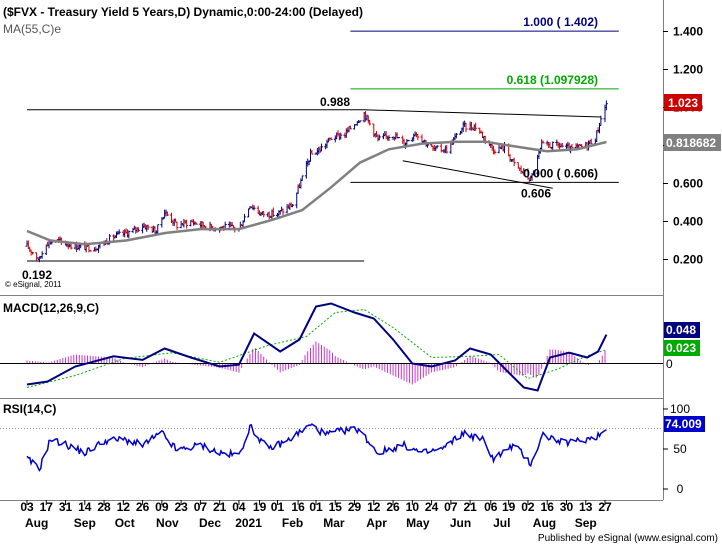  Describe the element at coordinates (355, 507) in the screenshot. I see `time-axis-day-label: 29` at that location.